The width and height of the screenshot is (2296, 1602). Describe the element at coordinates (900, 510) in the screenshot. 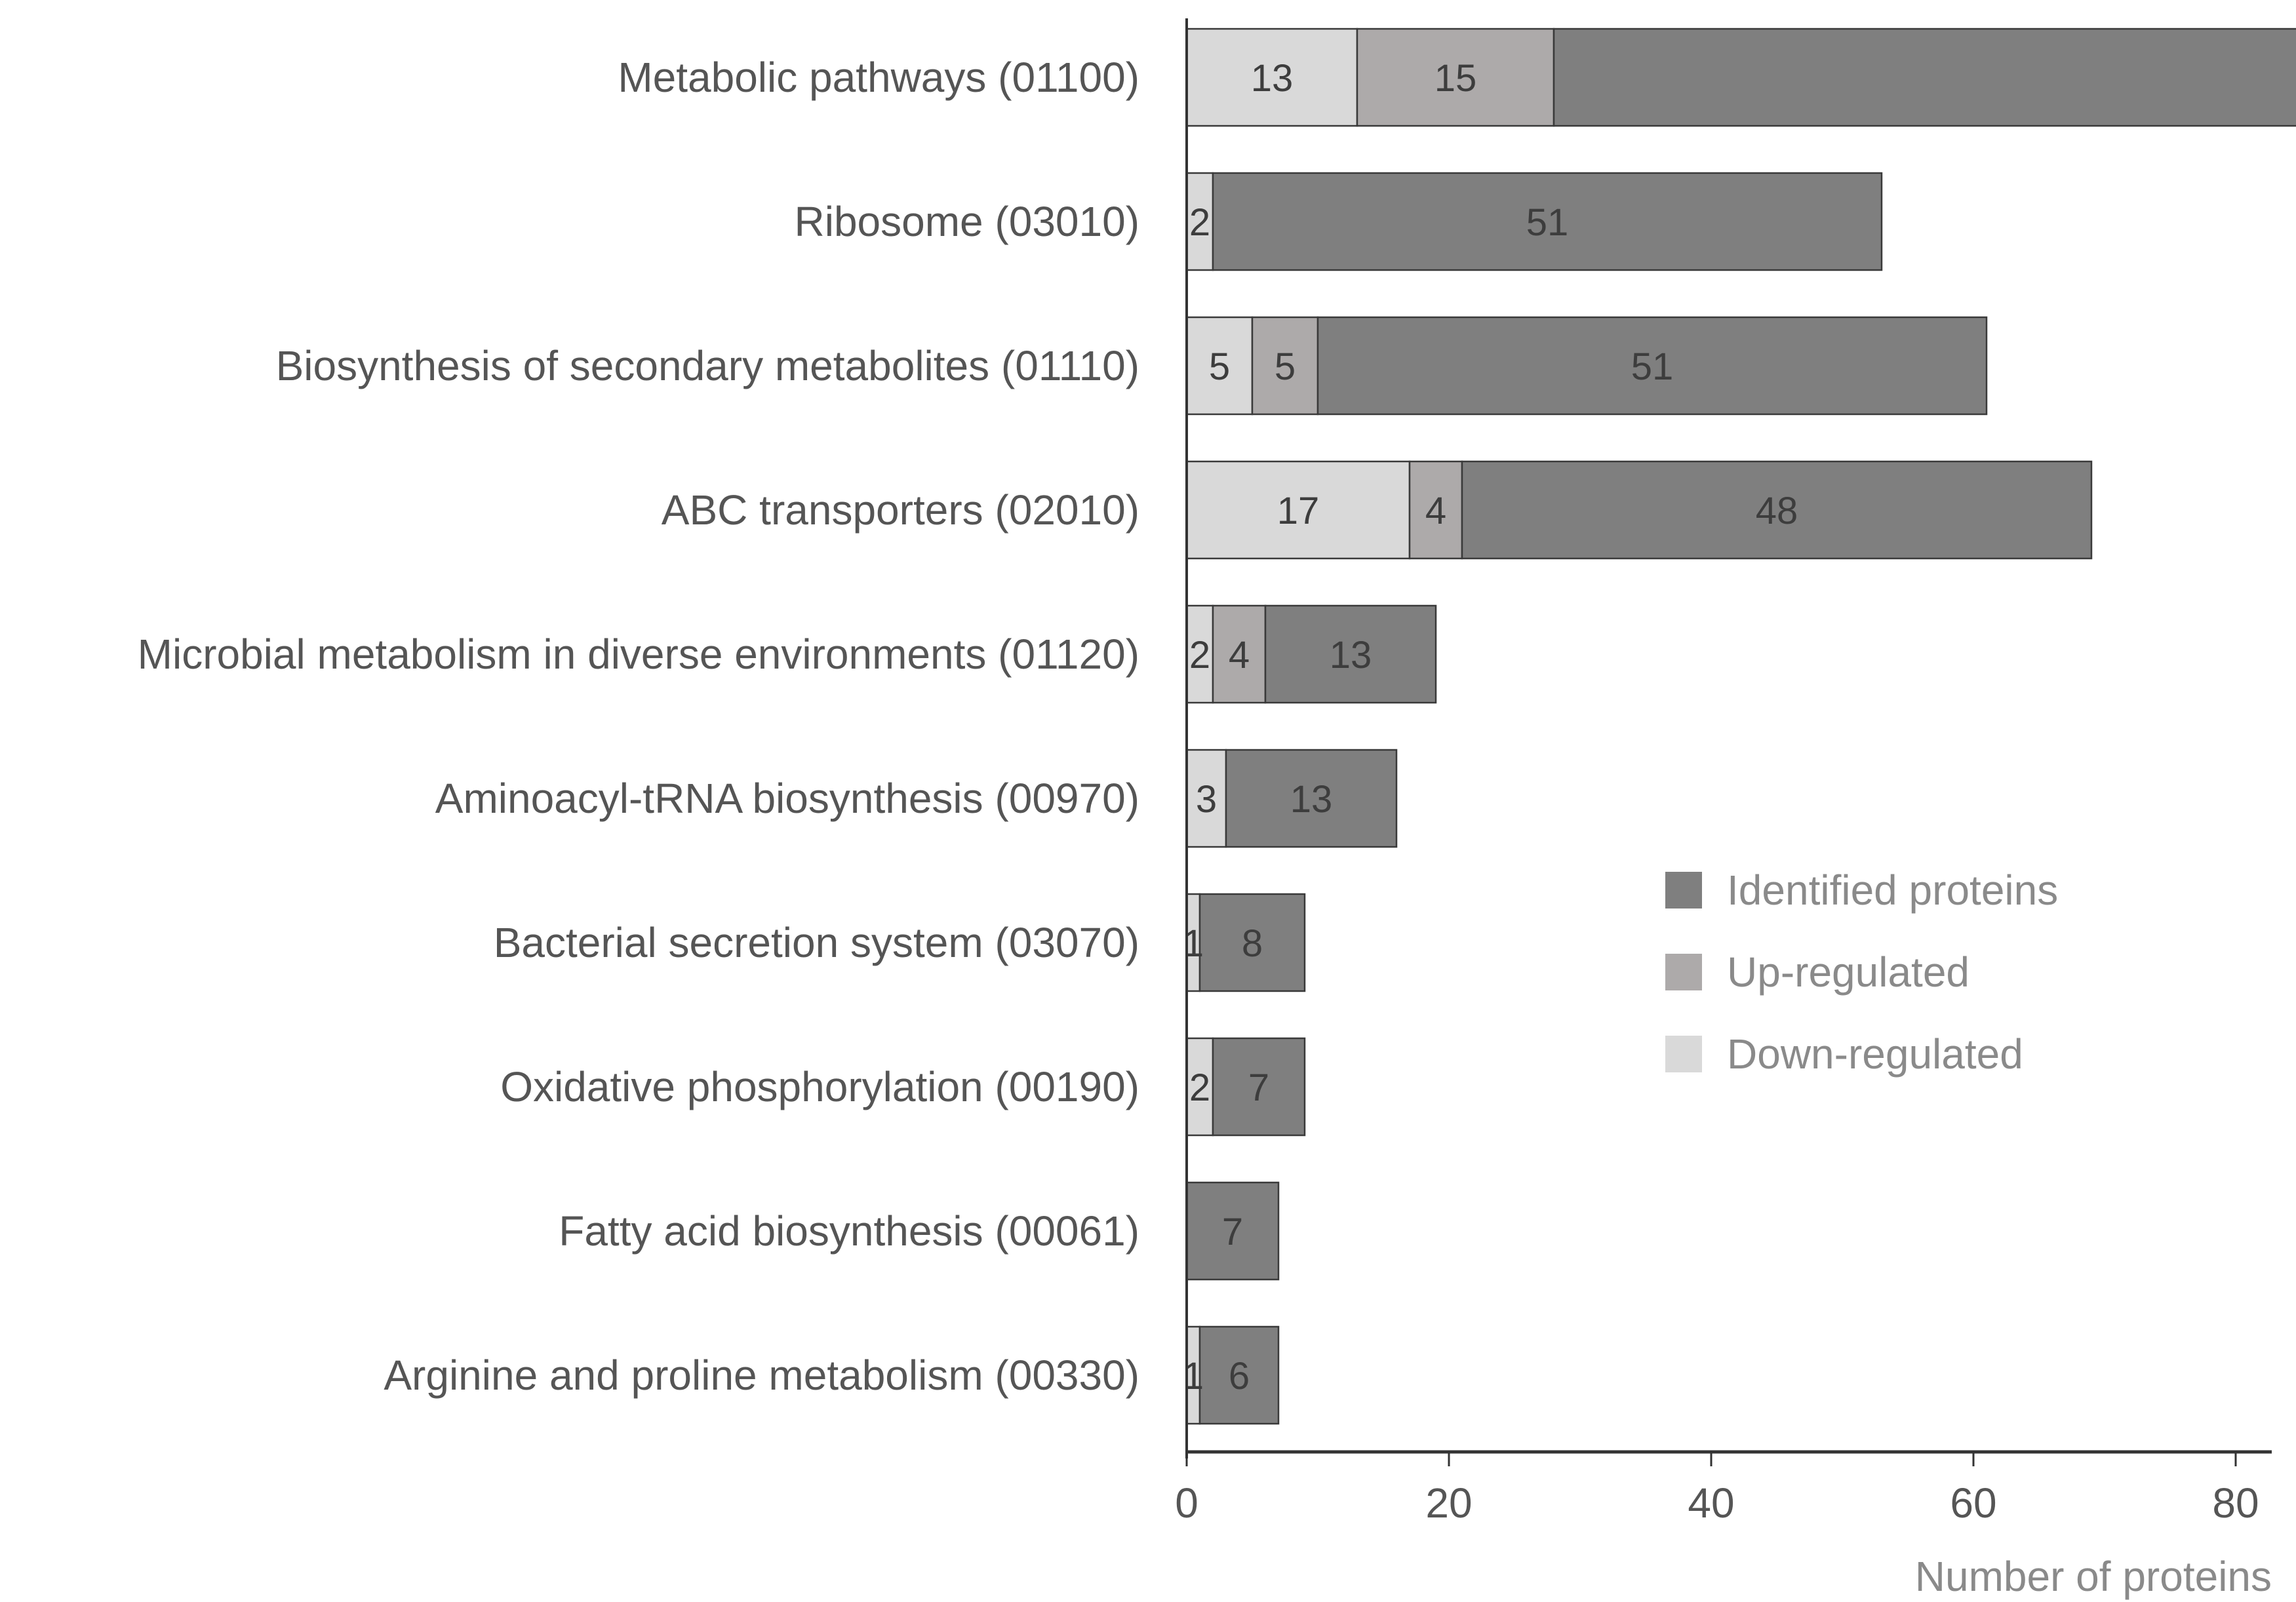

I see `category-label: ABC transporters (02010)` at that location.